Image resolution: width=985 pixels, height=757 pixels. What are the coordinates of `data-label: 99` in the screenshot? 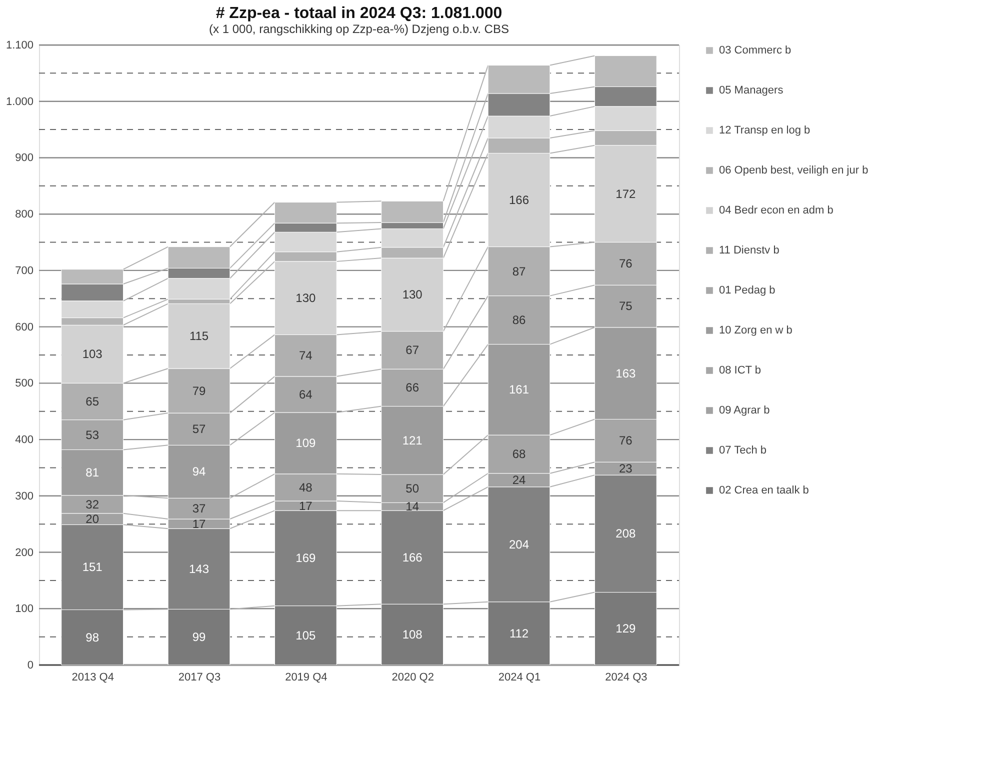 It's located at (199, 637).